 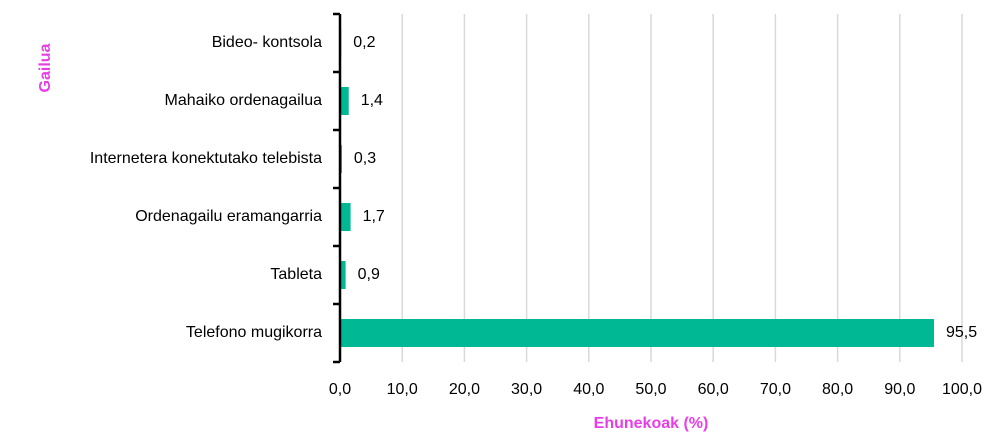 What do you see at coordinates (526, 389) in the screenshot?
I see `x-tick-label: 30,0` at bounding box center [526, 389].